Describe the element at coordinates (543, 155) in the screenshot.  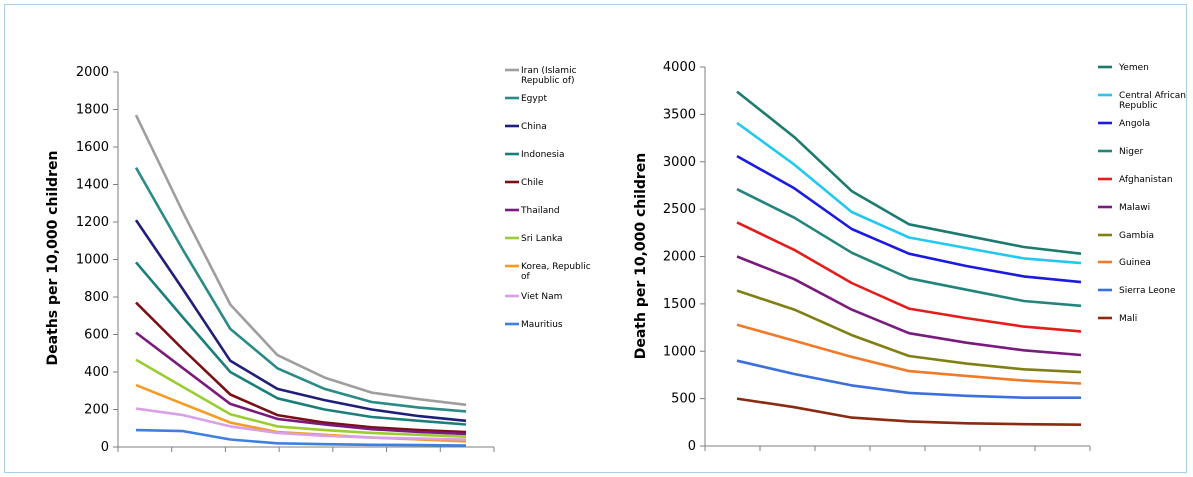
I see `legend-label: Indonesia` at that location.